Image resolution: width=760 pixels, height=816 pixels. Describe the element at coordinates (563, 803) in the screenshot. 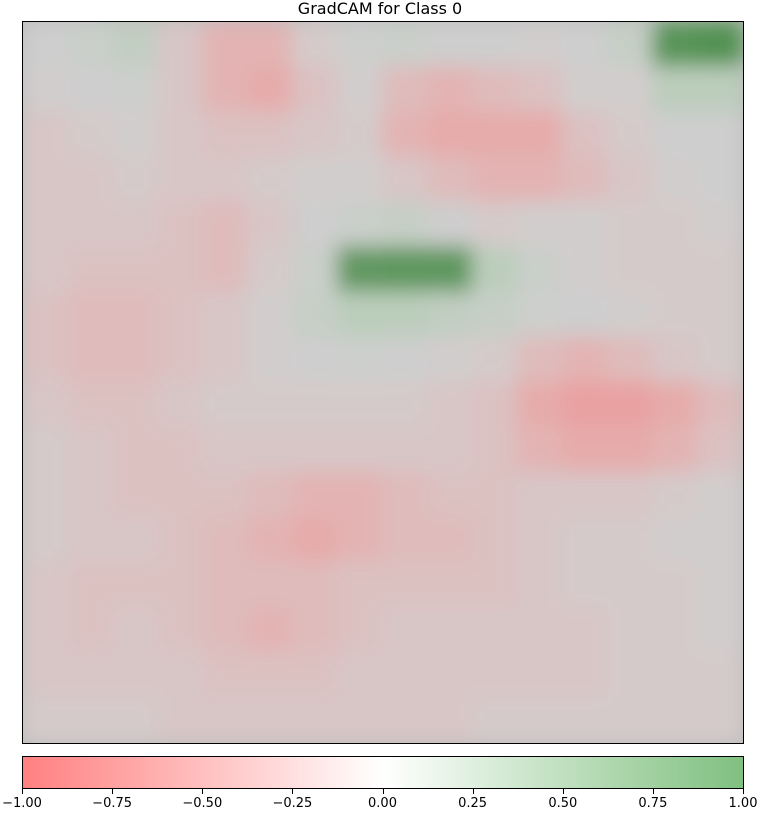

I see `colorbar-tick-label: 0.50` at that location.